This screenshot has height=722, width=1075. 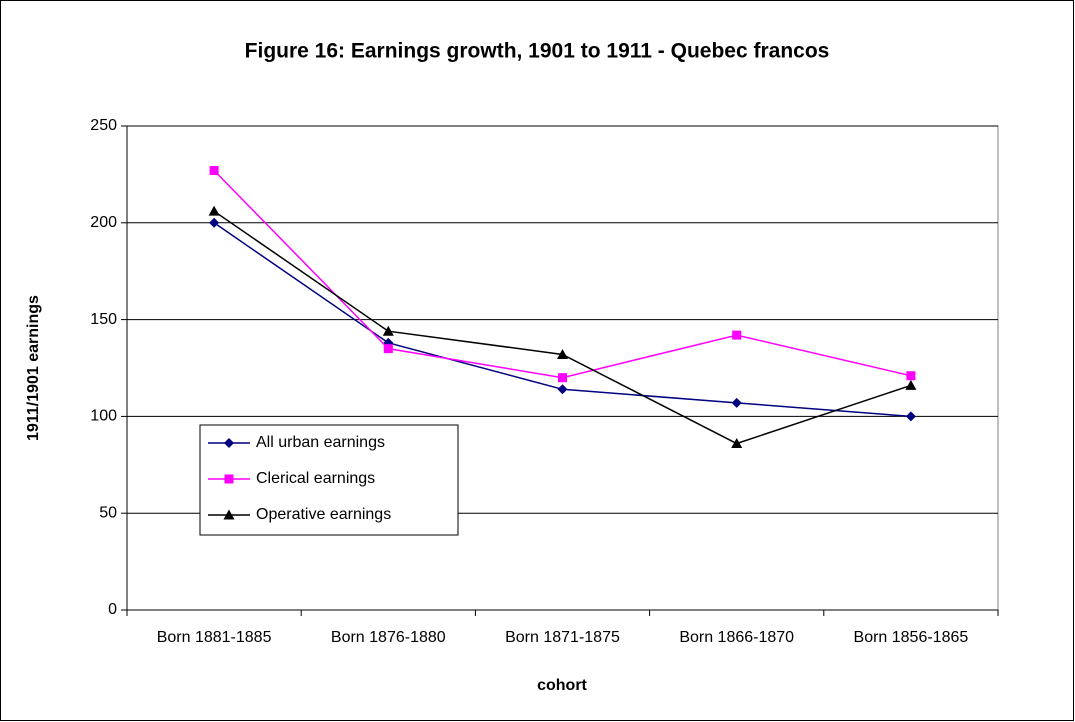 I want to click on x-tick-label: Born 1866-1870, so click(x=736, y=637).